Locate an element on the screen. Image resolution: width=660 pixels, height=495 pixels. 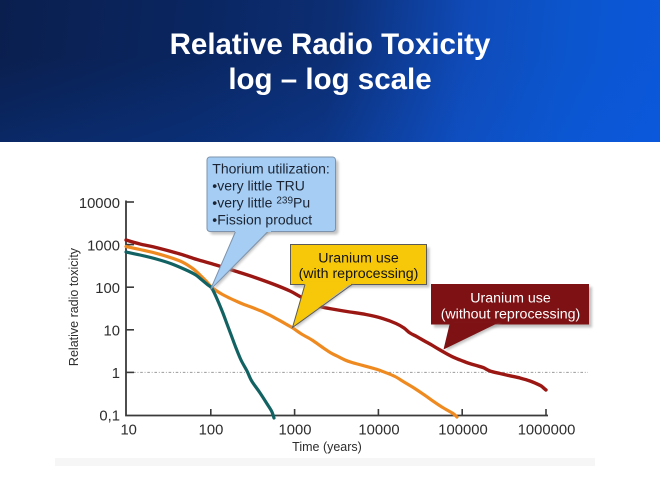
svg-text: Relative radio toxicity is located at coordinates (74, 306).